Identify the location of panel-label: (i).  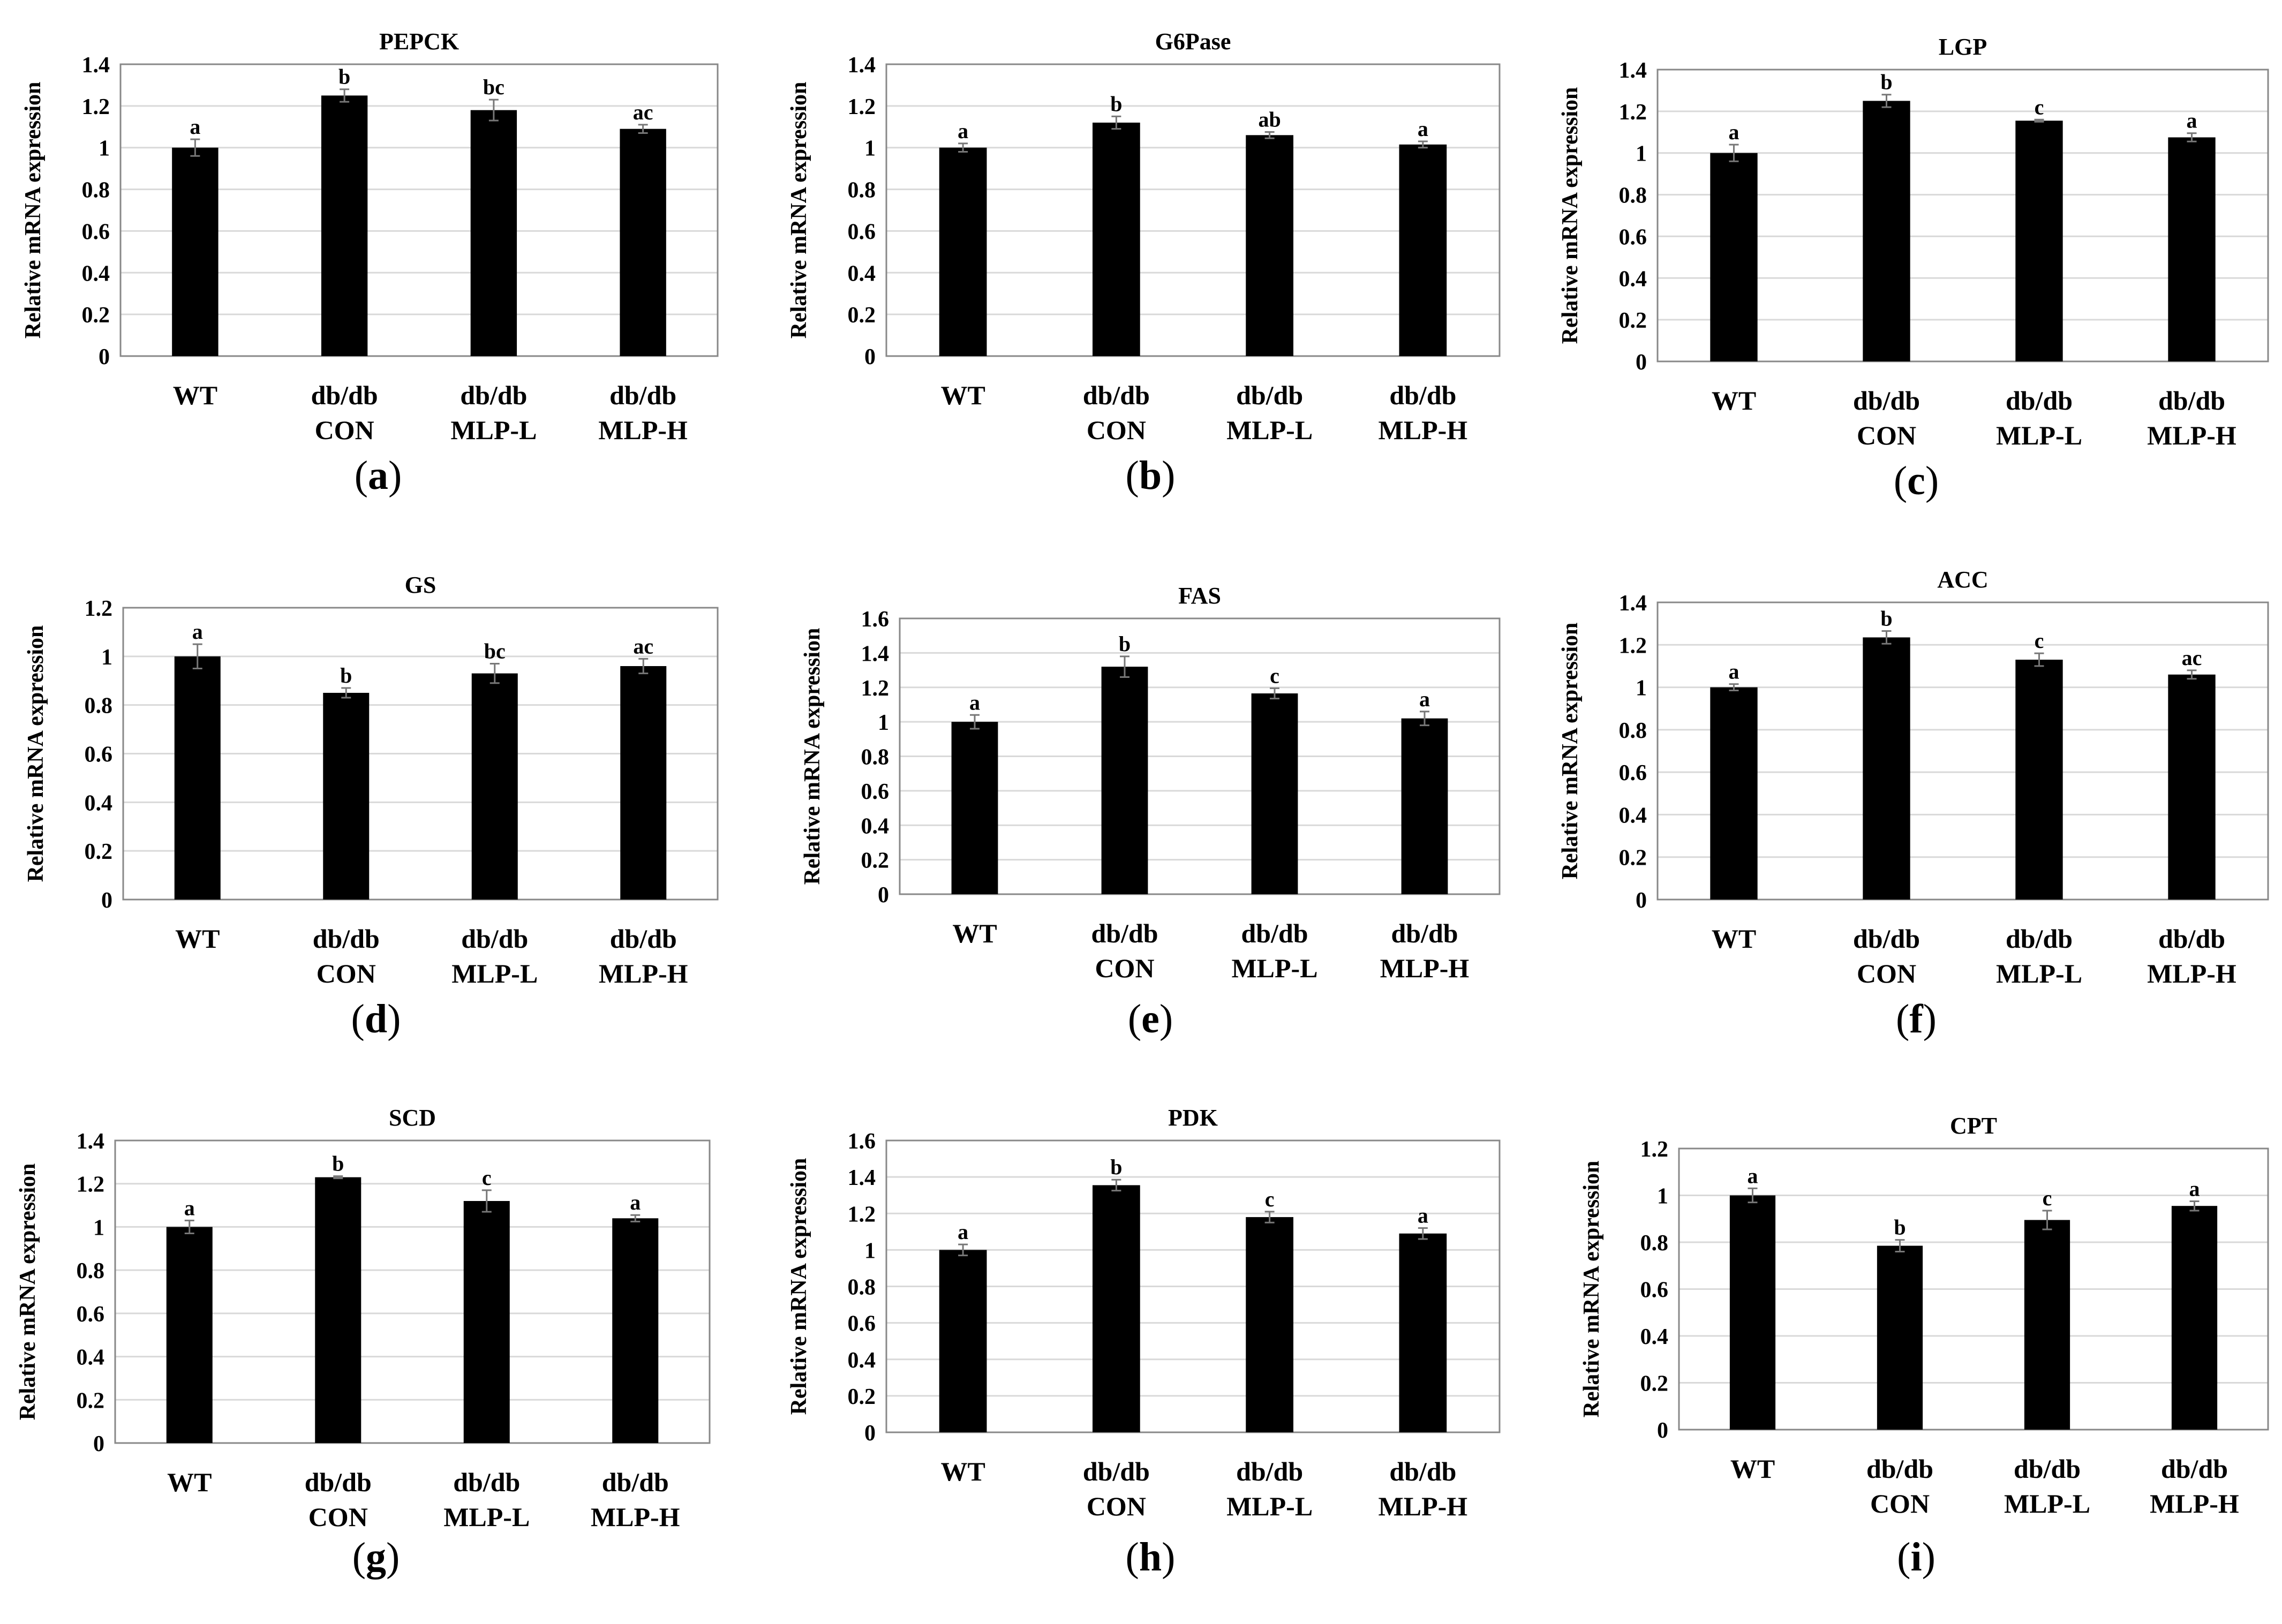
(1916, 1558).